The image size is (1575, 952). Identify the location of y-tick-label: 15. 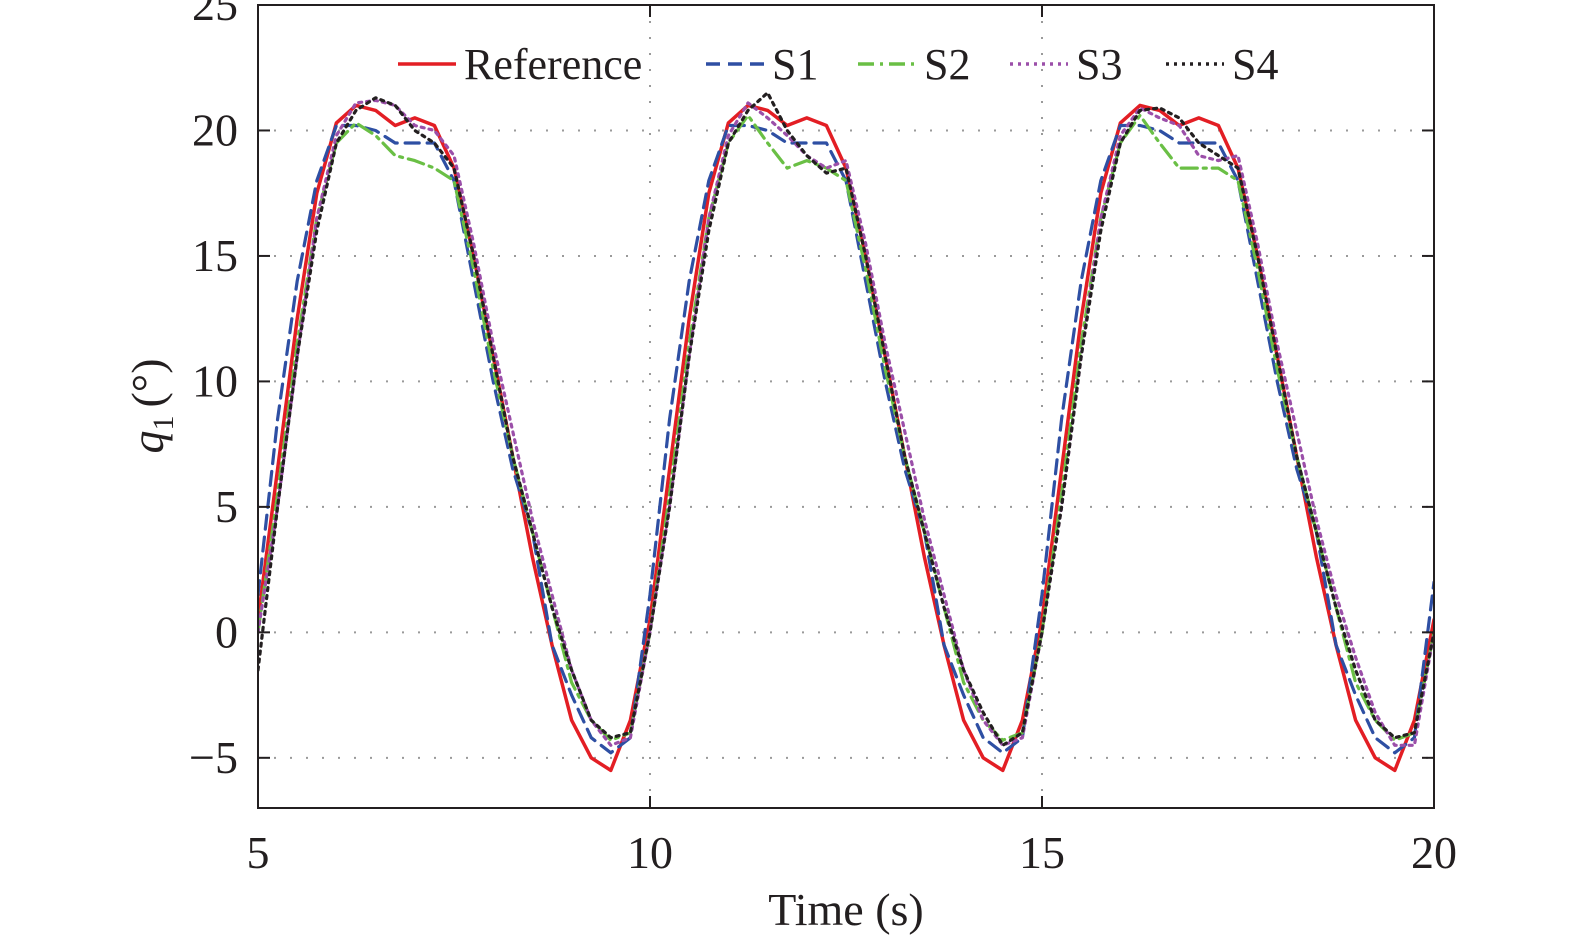
(215, 255).